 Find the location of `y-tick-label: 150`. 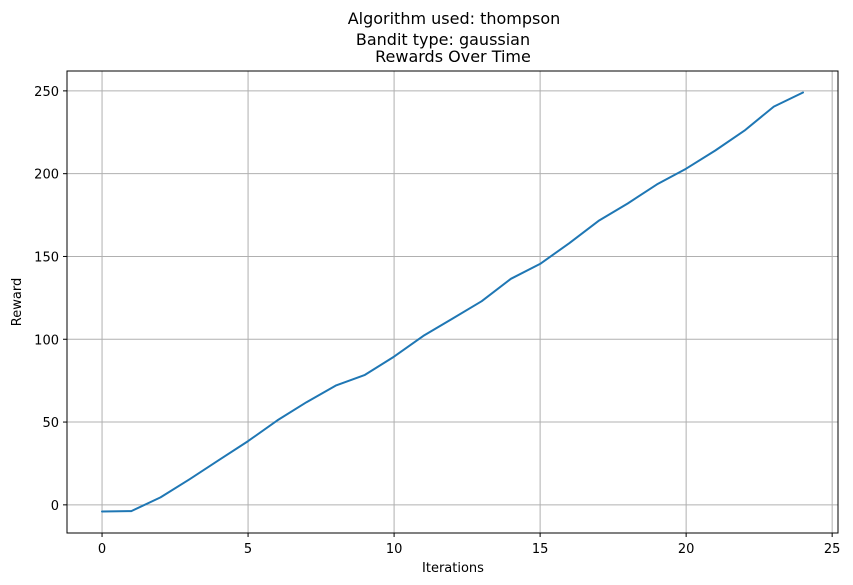

y-tick-label: 150 is located at coordinates (46, 257).